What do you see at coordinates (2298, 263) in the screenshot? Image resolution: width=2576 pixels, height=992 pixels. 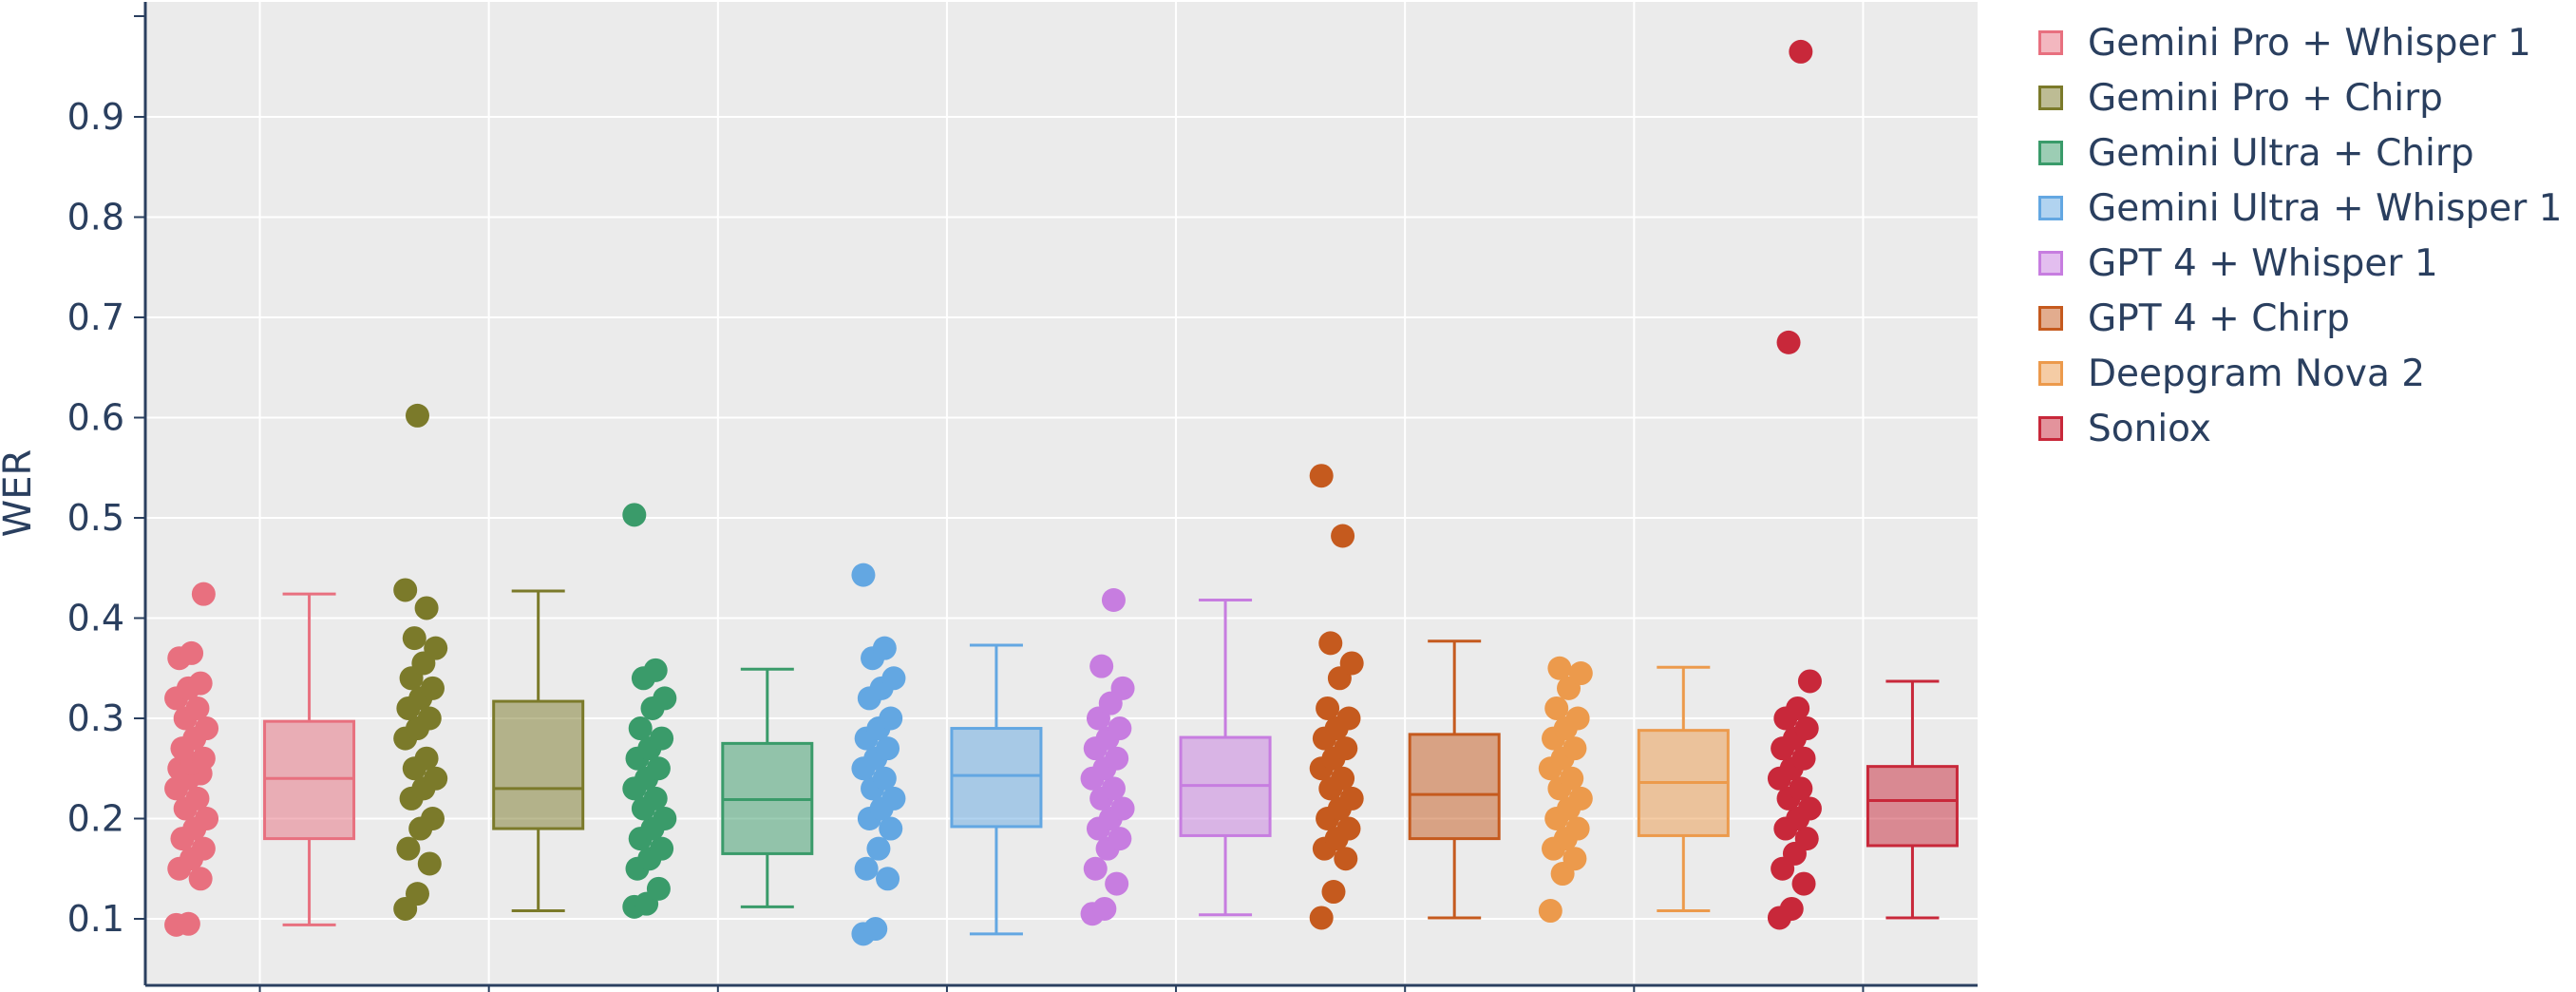 I see `legend-item: GPT 4 + Whisper 1` at bounding box center [2298, 263].